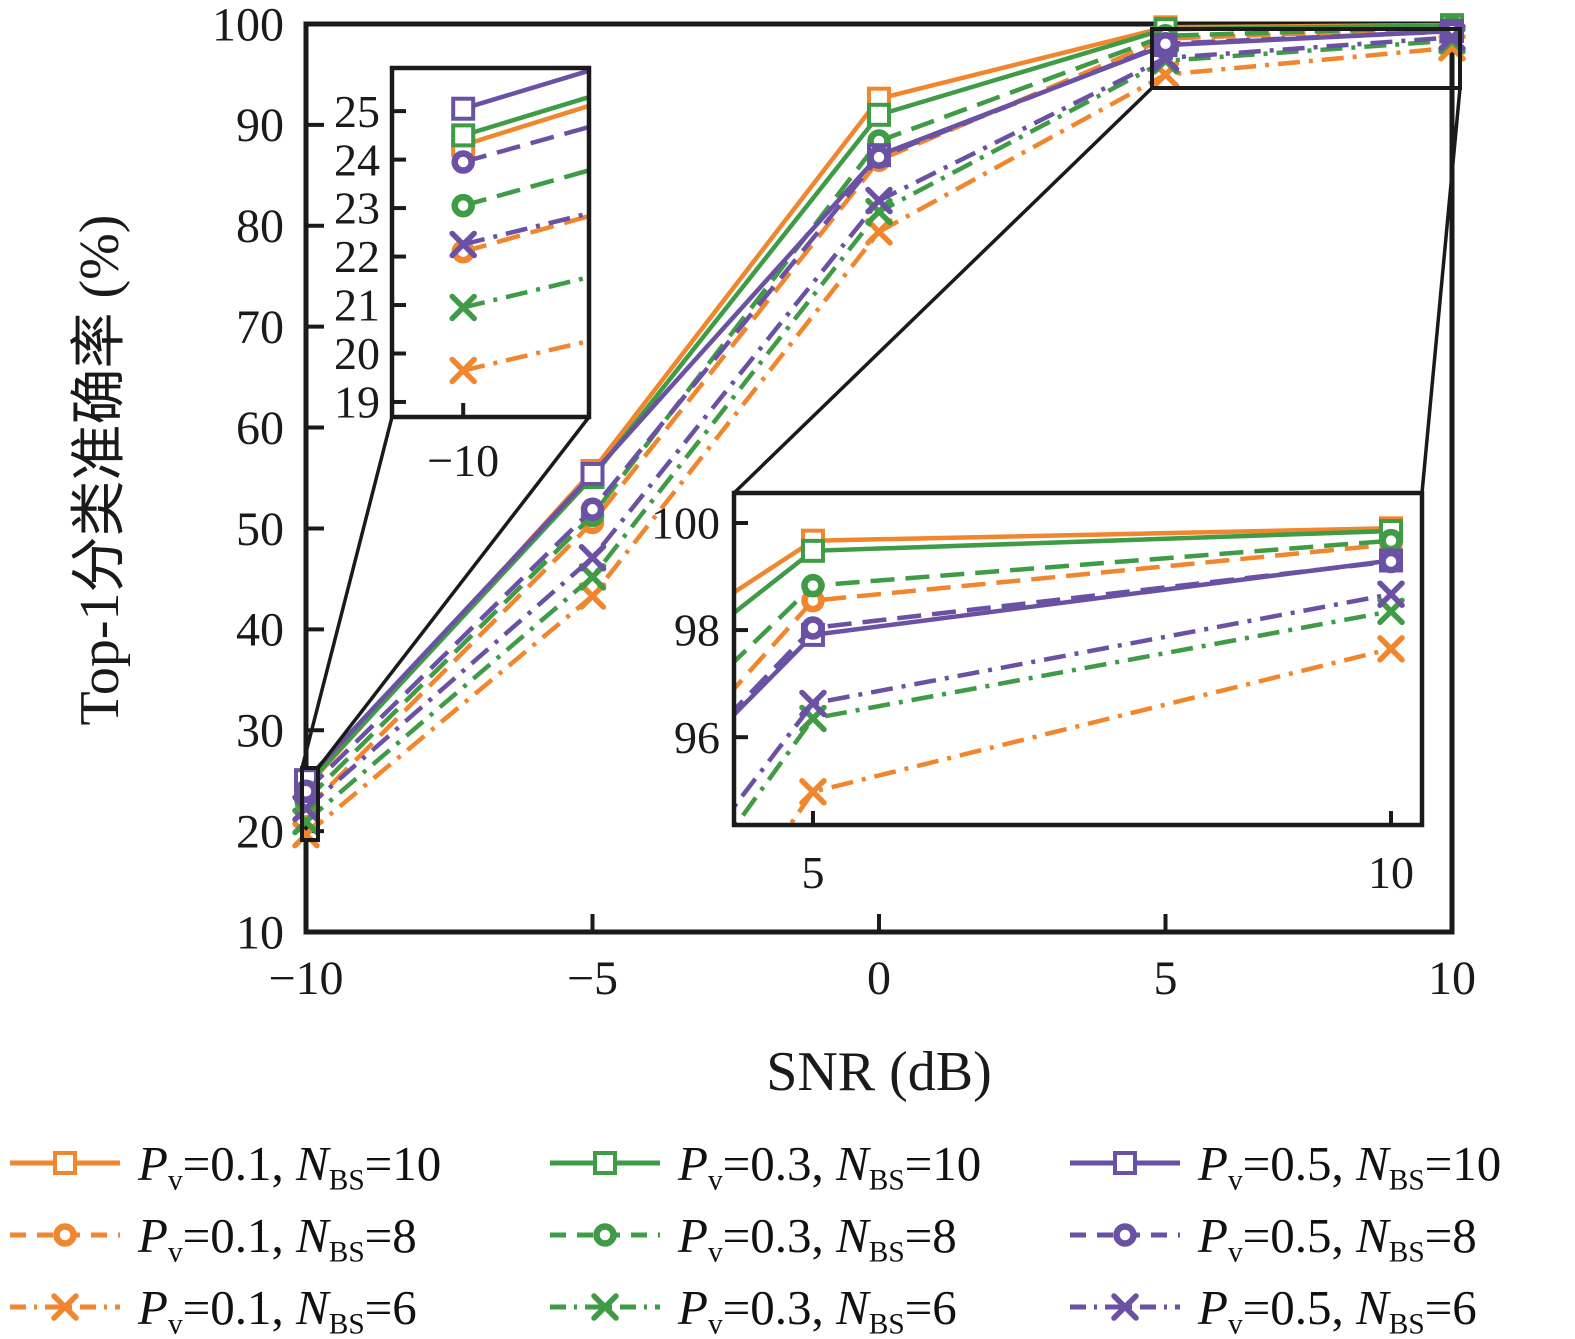  What do you see at coordinates (260, 529) in the screenshot?
I see `y-tick-label: 50` at bounding box center [260, 529].